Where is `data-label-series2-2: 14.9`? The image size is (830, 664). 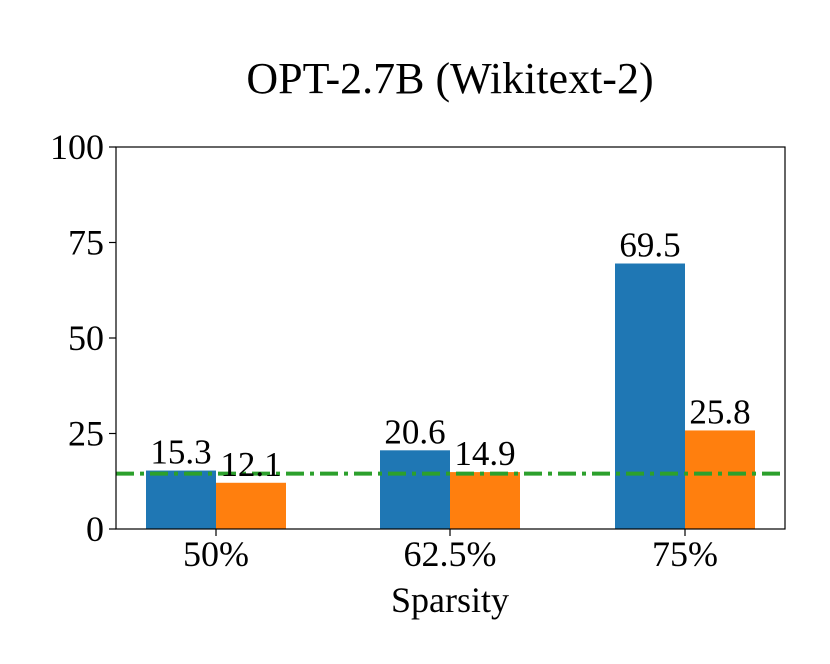 data-label-series2-2: 14.9 is located at coordinates (484, 453).